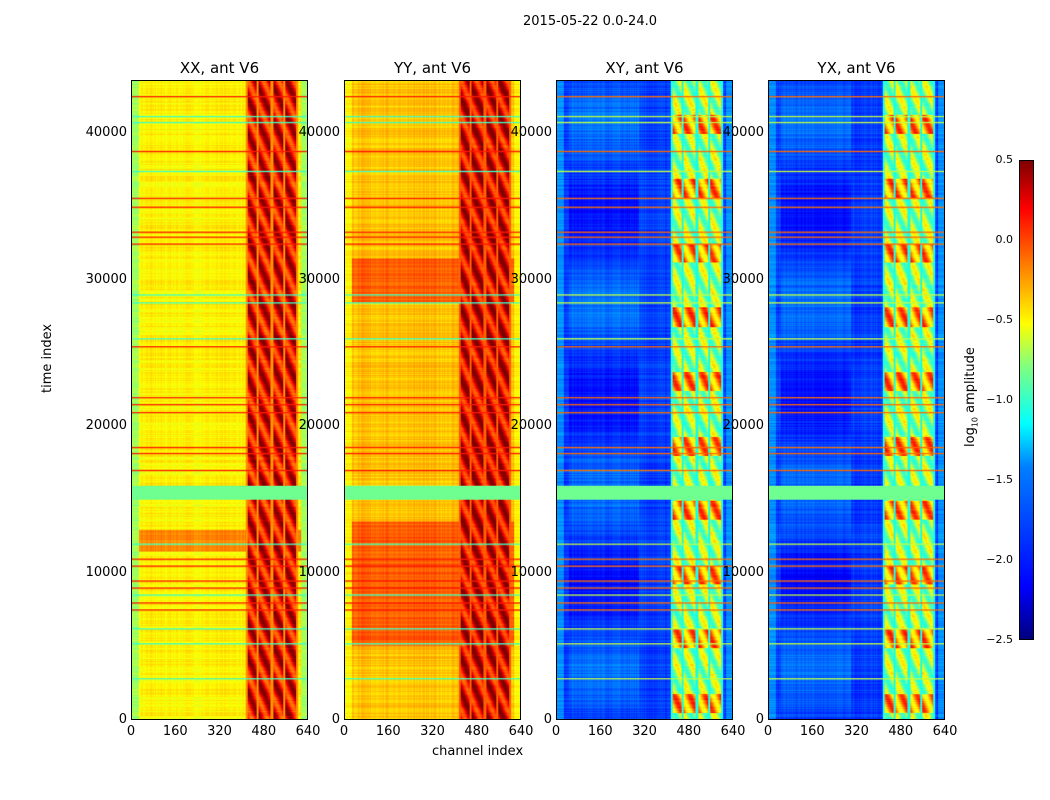 This screenshot has width=1050, height=800. Describe the element at coordinates (590, 21) in the screenshot. I see `figure-title: 2015-05-22 0.0-24.0` at that location.